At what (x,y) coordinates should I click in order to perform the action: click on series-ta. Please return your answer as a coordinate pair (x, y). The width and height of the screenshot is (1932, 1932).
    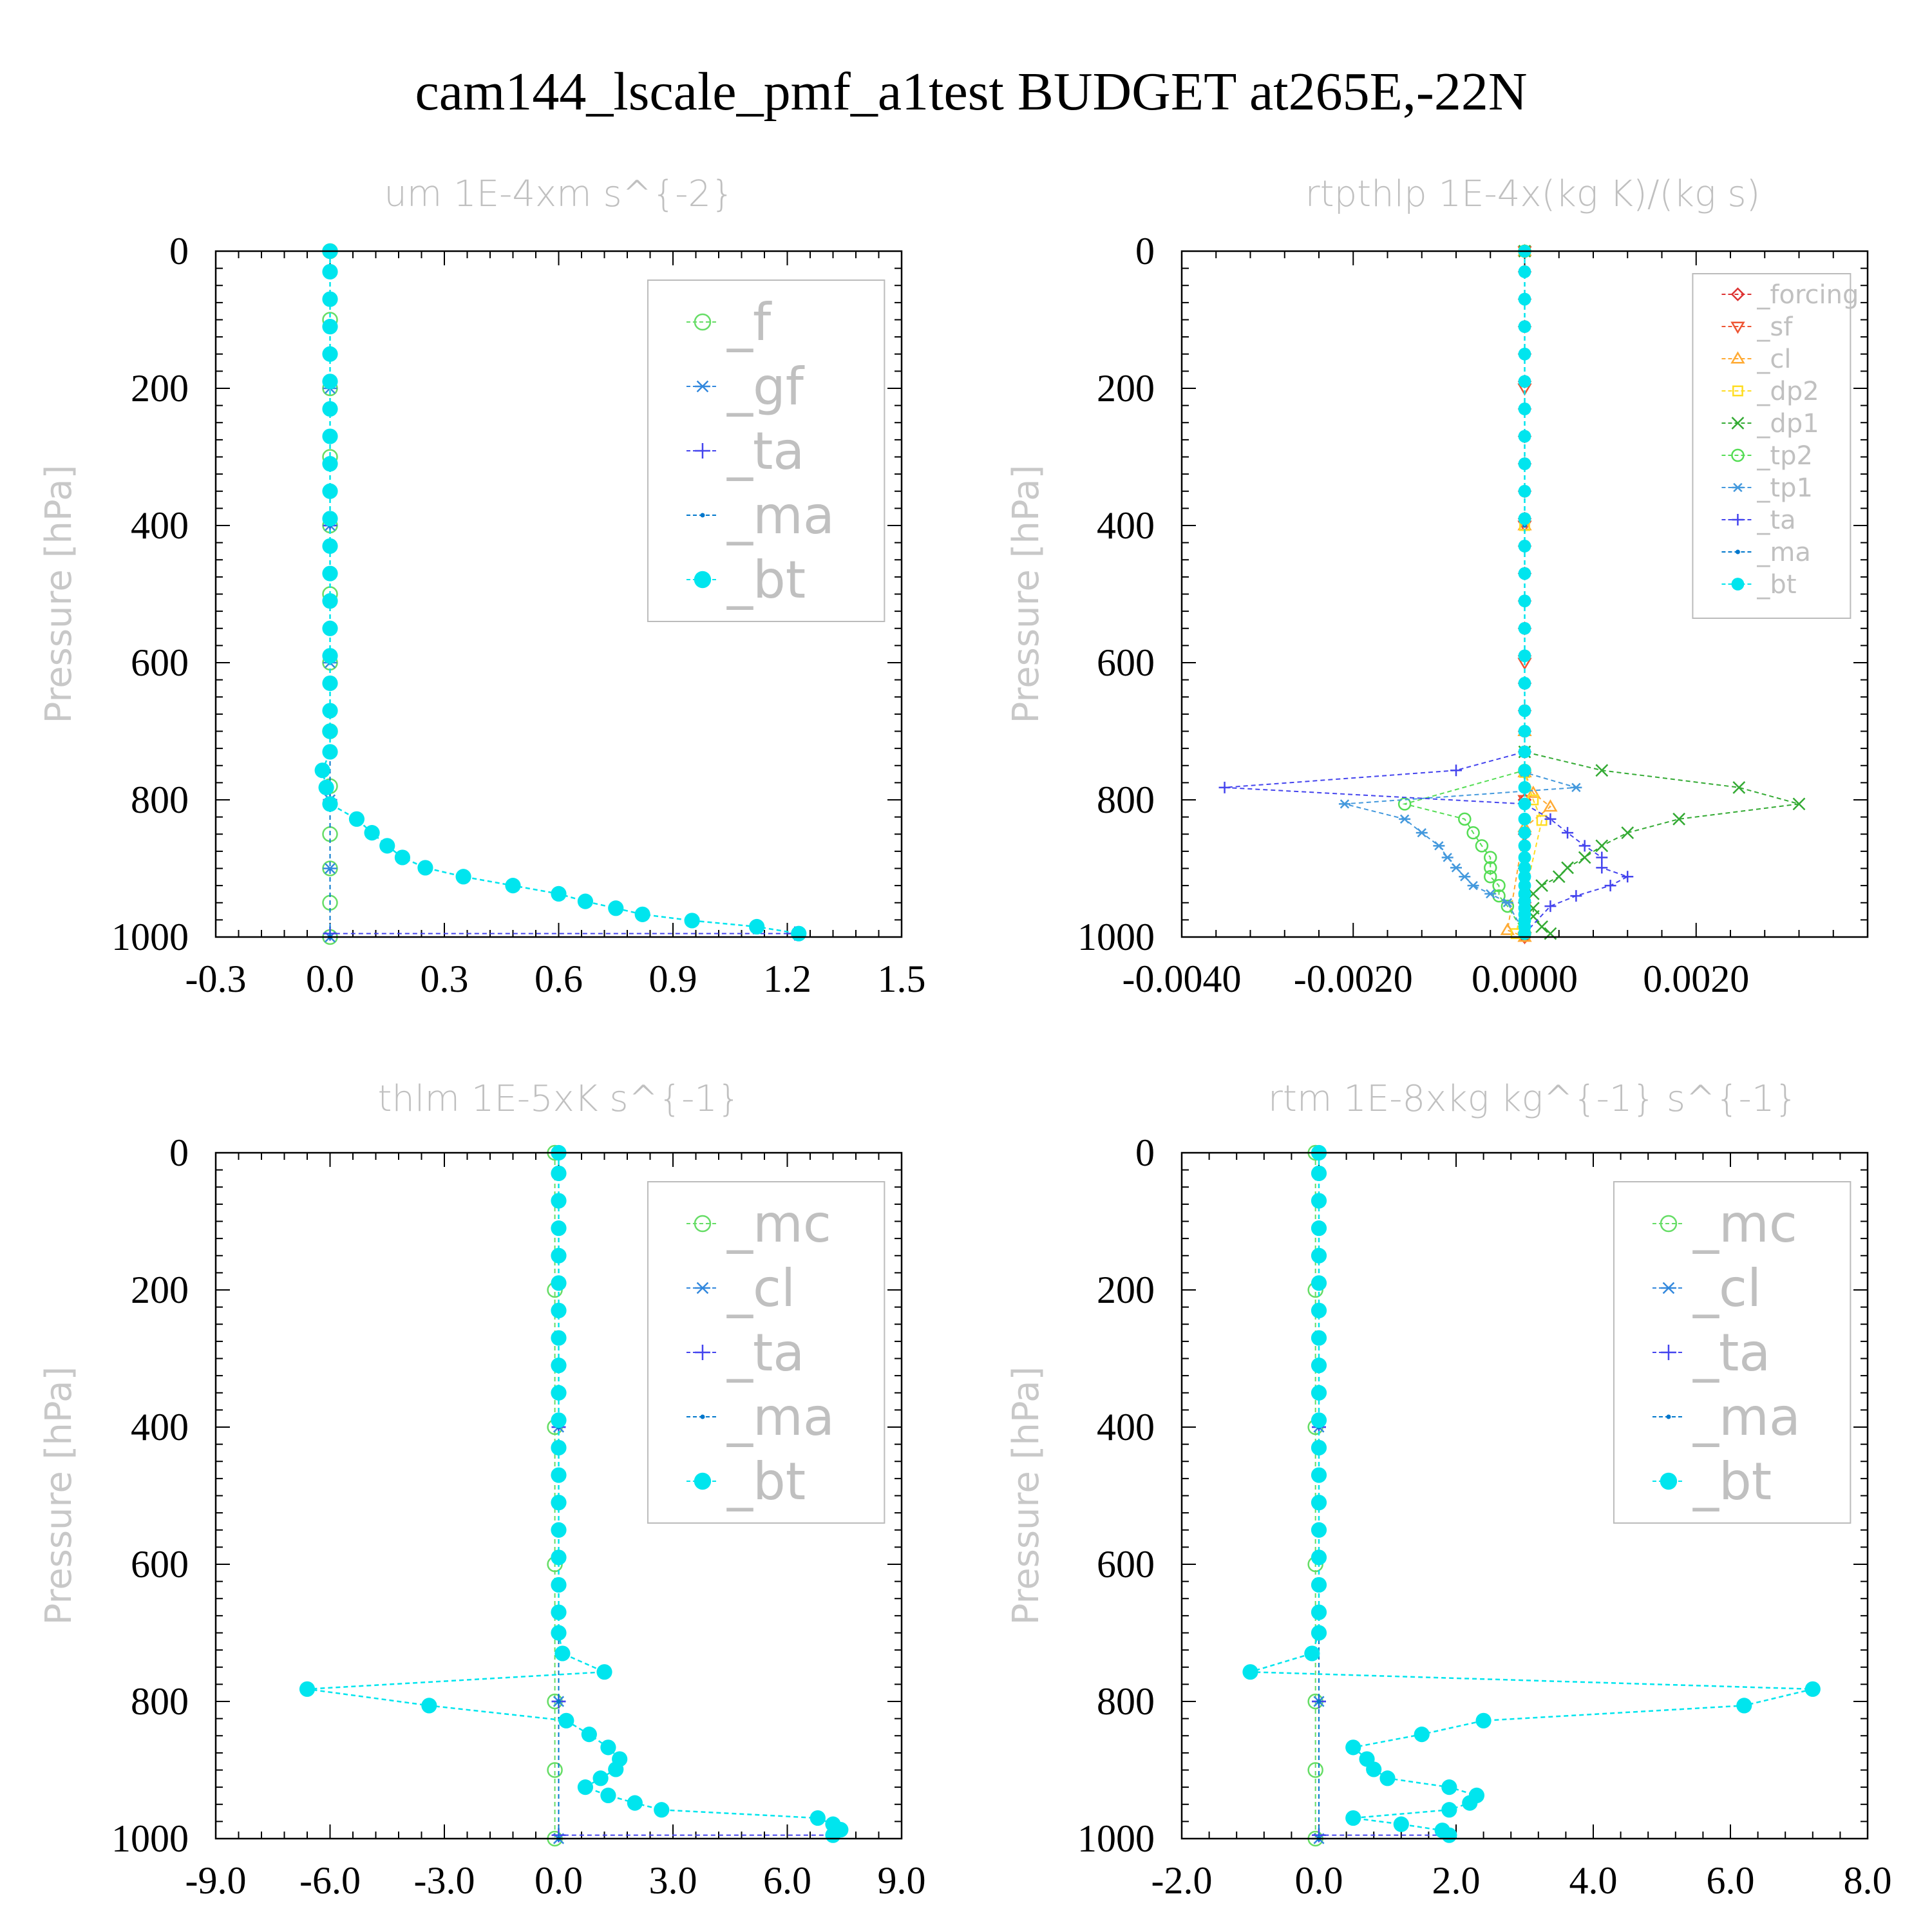
    Looking at the image, I should click on (1384, 1494).